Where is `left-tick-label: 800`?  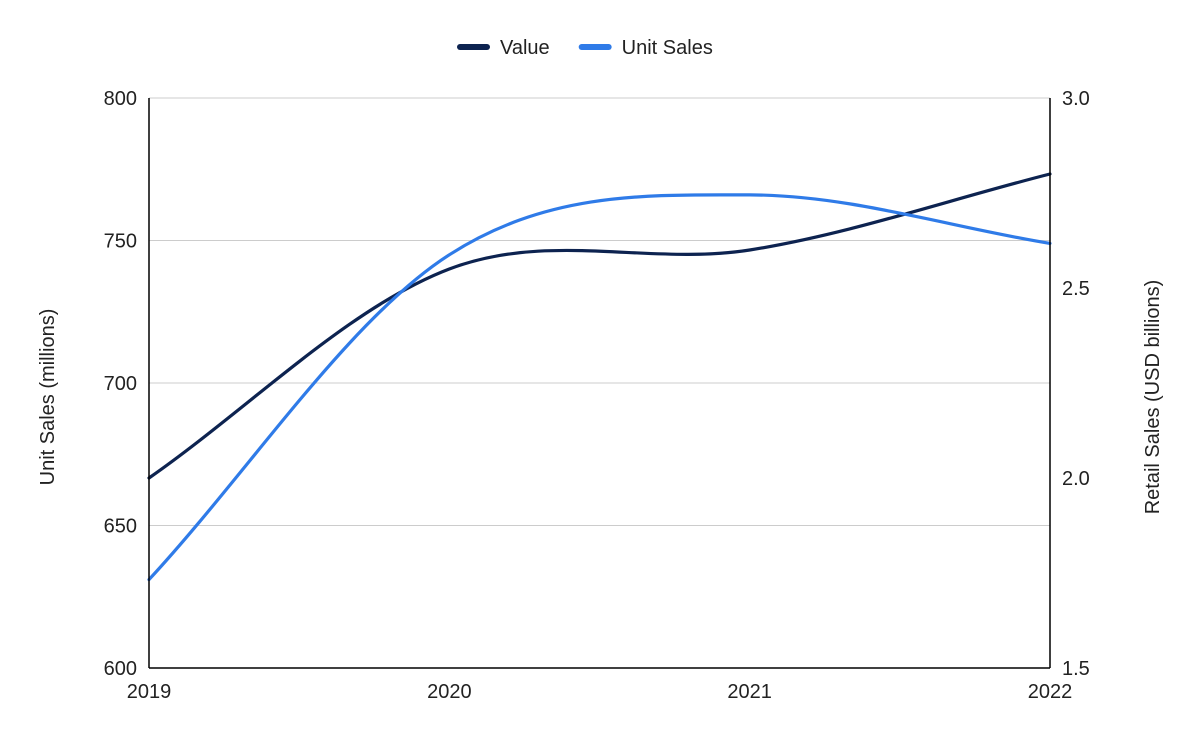 left-tick-label: 800 is located at coordinates (120, 99).